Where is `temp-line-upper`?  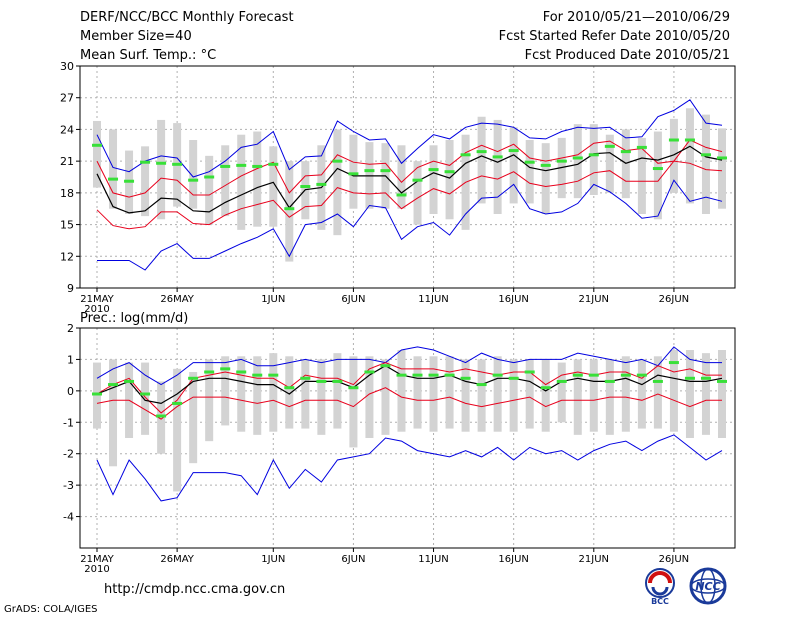
temp-line-upper is located at coordinates (409, 168).